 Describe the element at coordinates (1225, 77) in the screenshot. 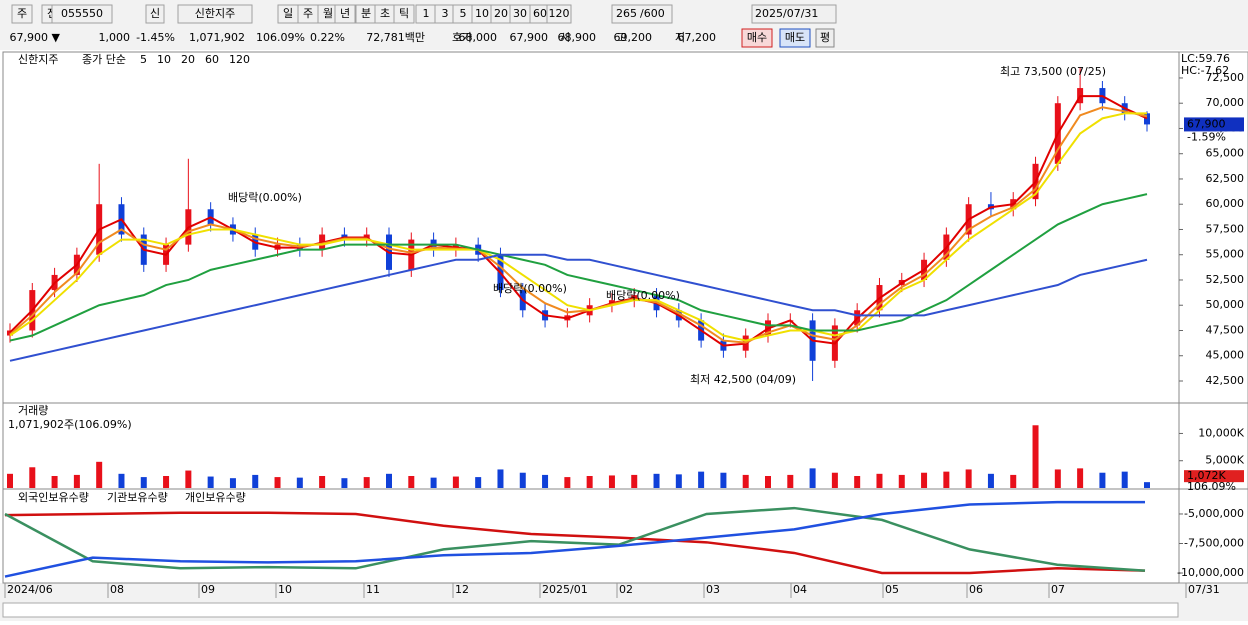

I see `y-tick-label: 72,500` at that location.